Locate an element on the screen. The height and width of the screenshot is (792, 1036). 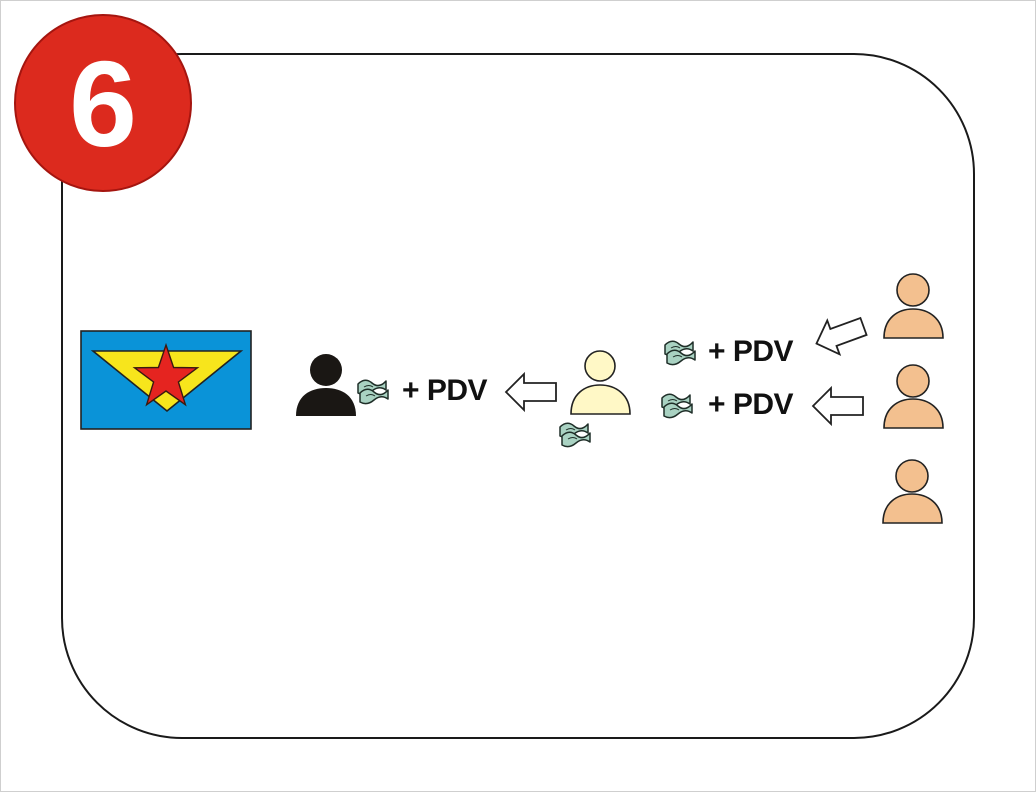
state-person-icon is located at coordinates (326, 385).